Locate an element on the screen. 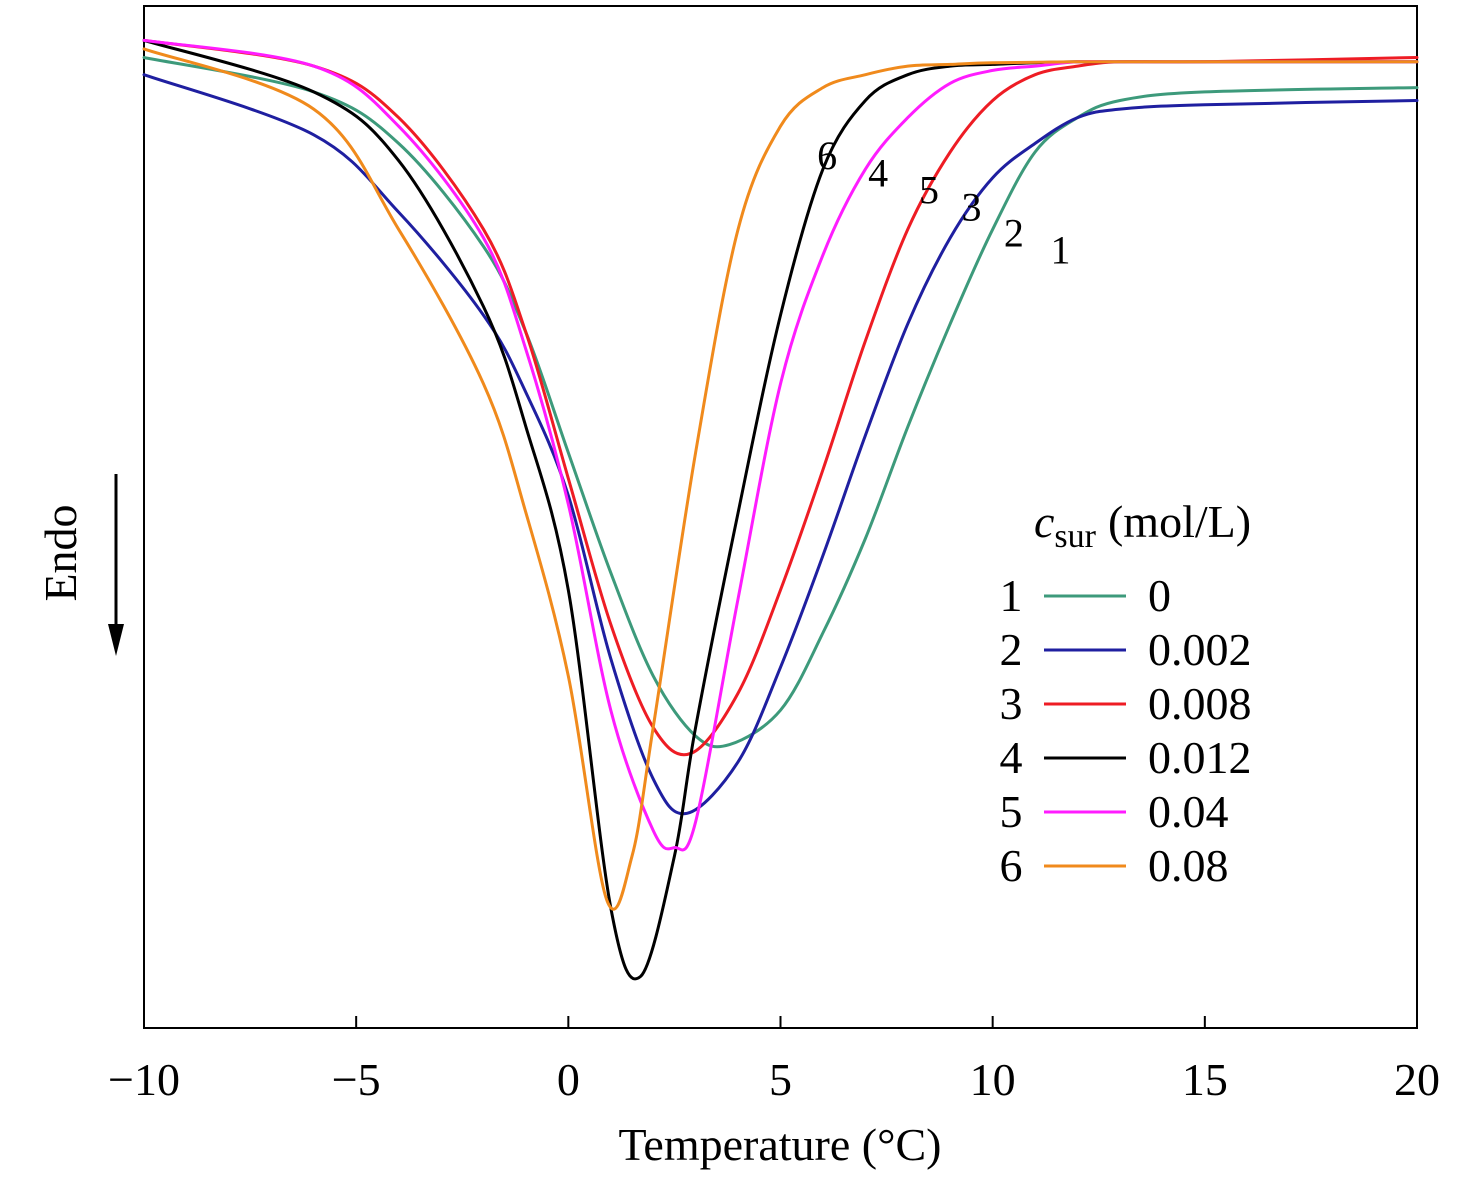 Image resolution: width=1476 pixels, height=1181 pixels. legend-title-sub: sur is located at coordinates (1075, 536).